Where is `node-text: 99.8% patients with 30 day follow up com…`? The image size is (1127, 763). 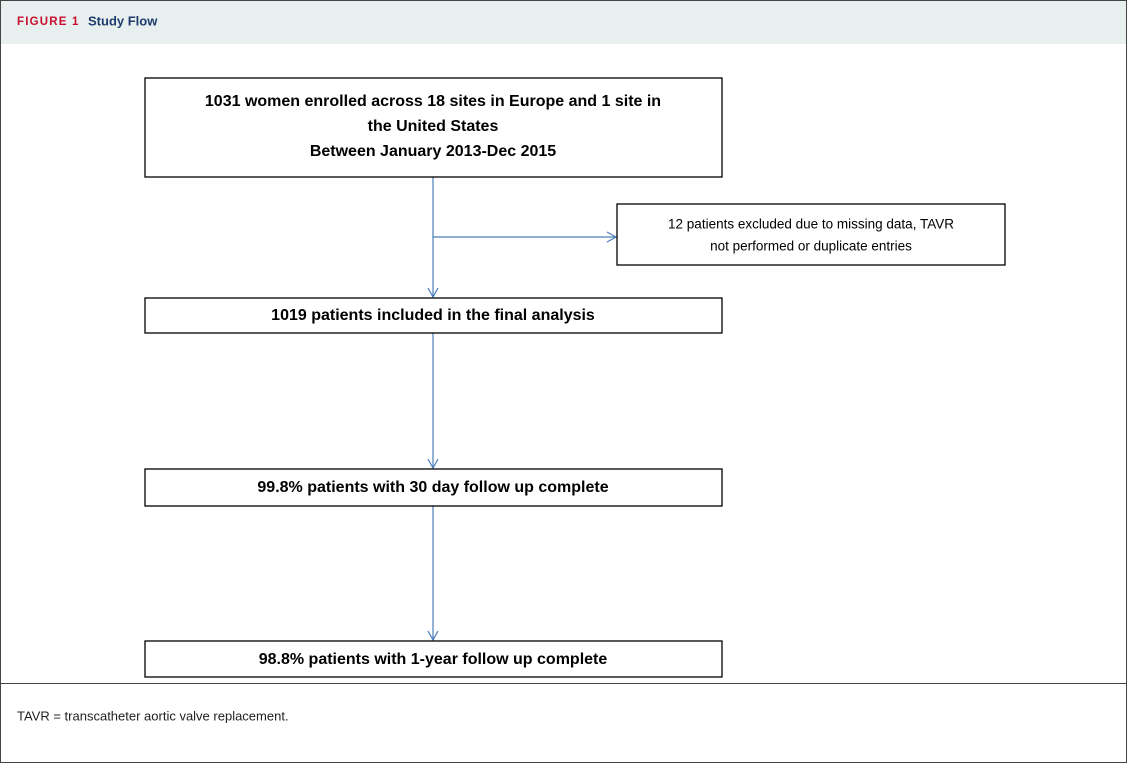 node-text: 99.8% patients with 30 day follow up com… is located at coordinates (432, 487).